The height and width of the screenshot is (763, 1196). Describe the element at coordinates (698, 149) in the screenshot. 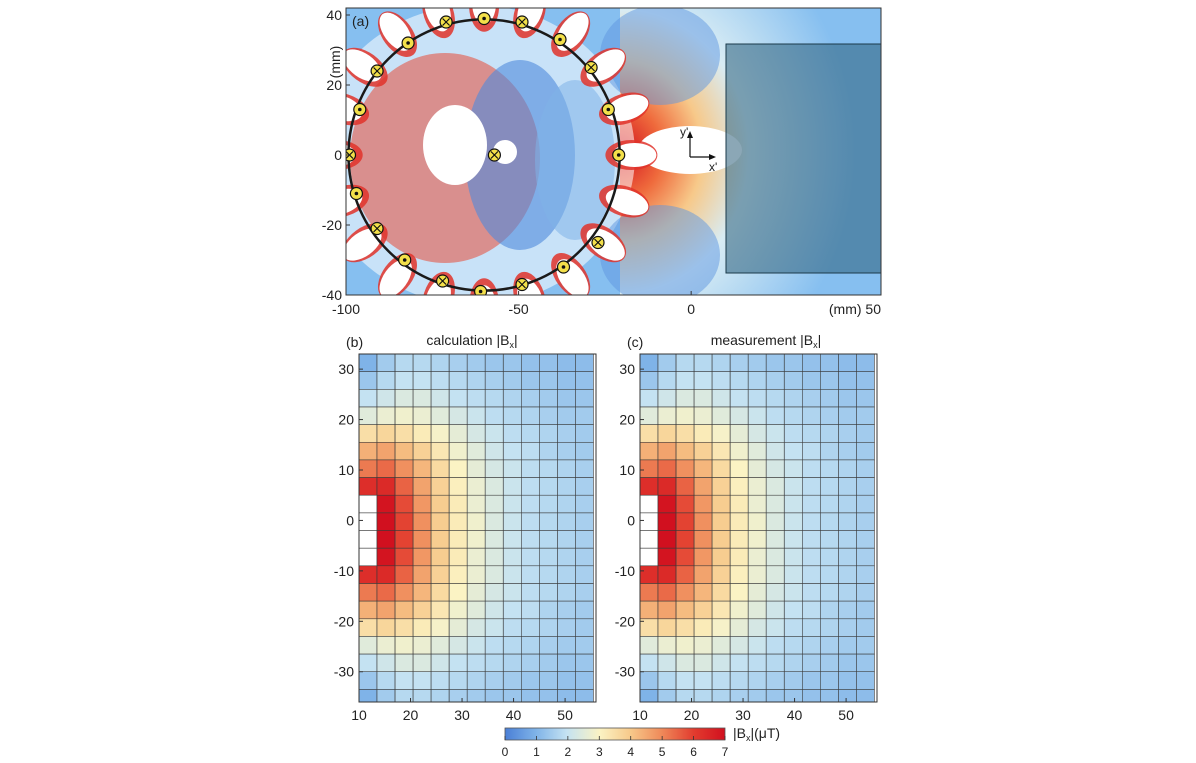

I see `local-axes: y' x'` at that location.